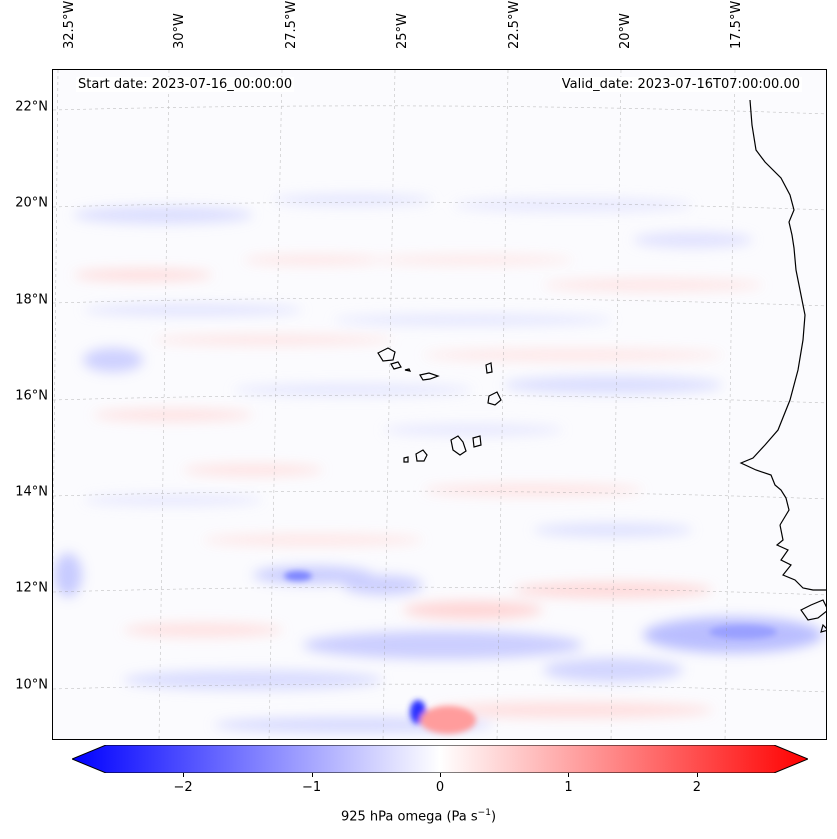  I want to click on lon-label: 30°W, so click(179, 31).